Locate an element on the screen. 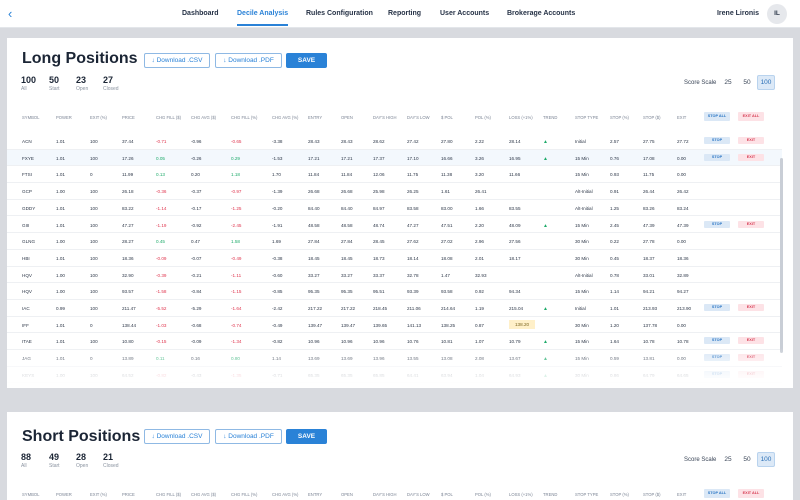  short-download-pdf-button: ↓ Download .PDF is located at coordinates (248, 436).